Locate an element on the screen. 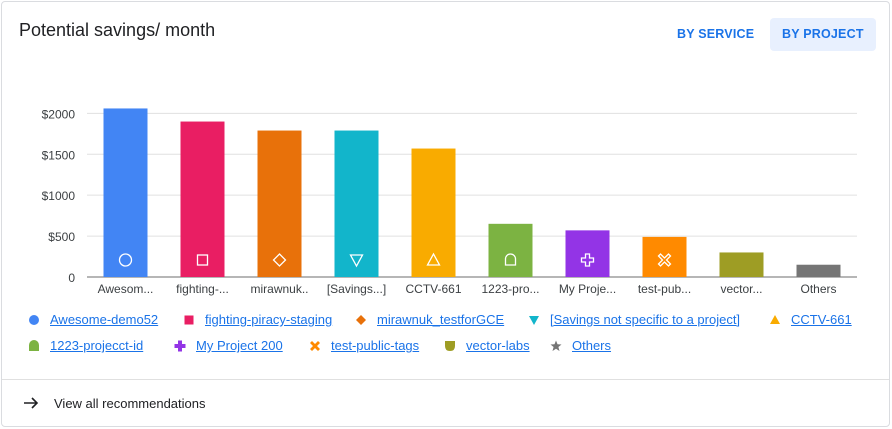 The width and height of the screenshot is (892, 429). x-tick-label: [Savings...] is located at coordinates (356, 289).